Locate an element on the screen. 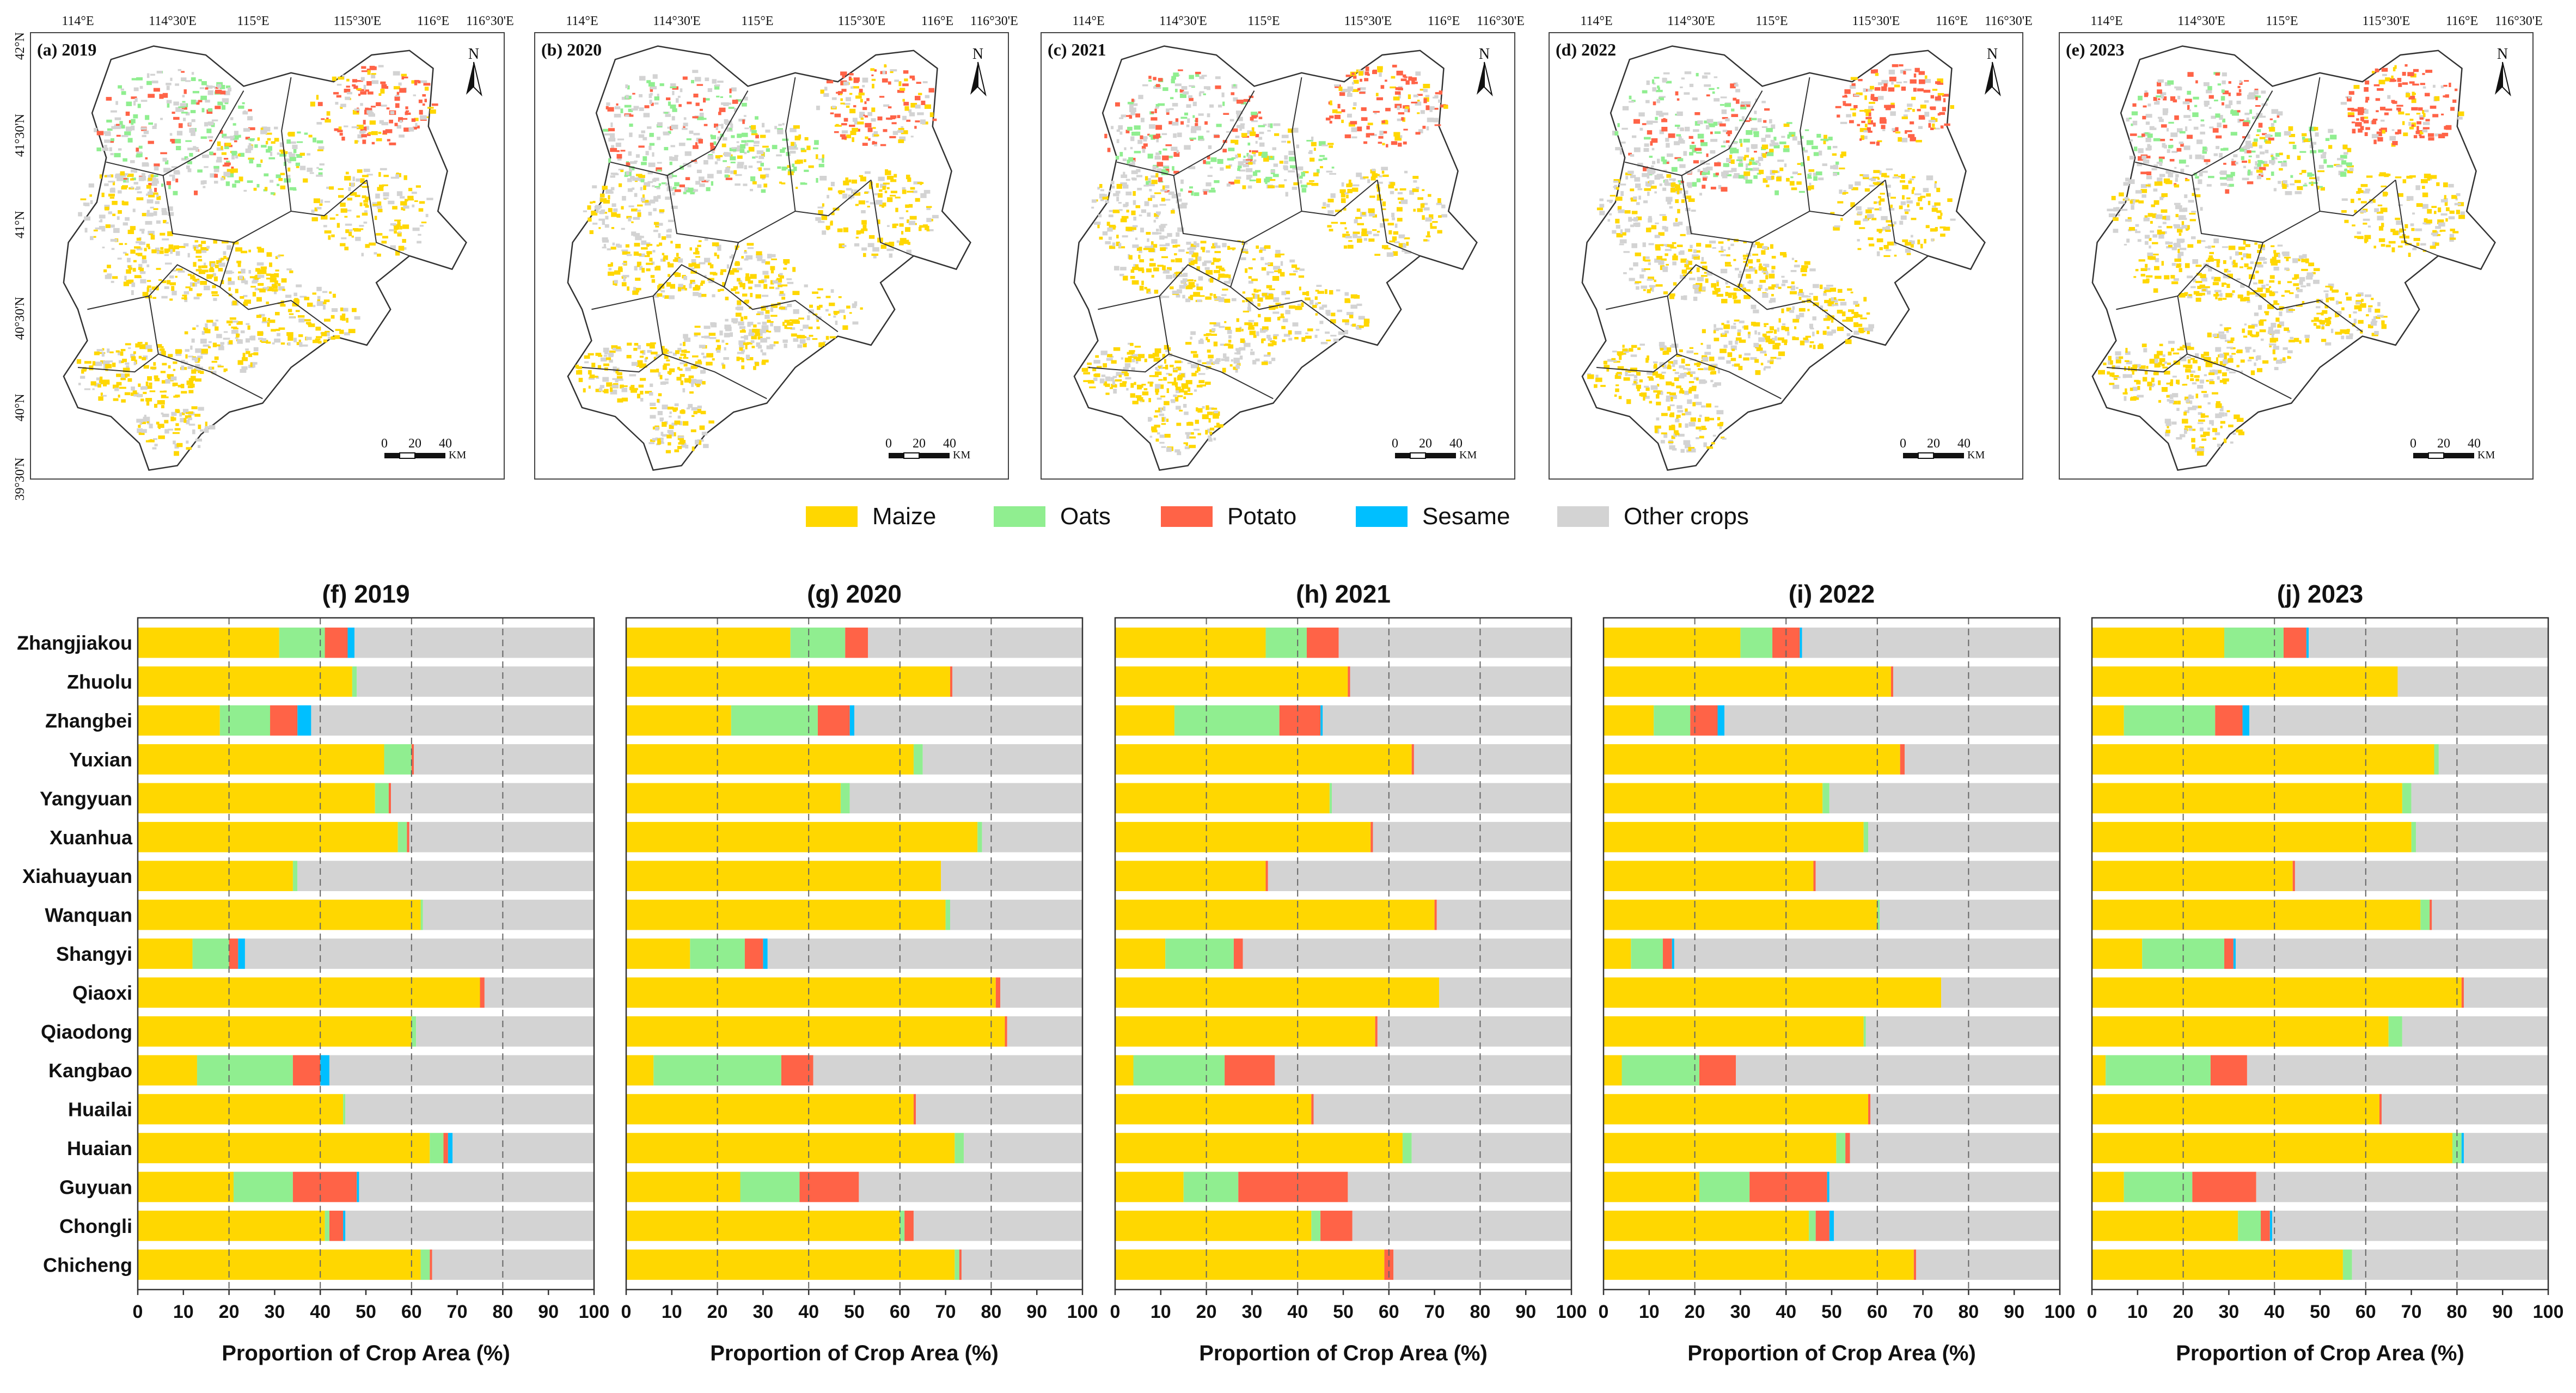 This screenshot has width=2576, height=1393. north-arrow-icon is located at coordinates (1988, 78).